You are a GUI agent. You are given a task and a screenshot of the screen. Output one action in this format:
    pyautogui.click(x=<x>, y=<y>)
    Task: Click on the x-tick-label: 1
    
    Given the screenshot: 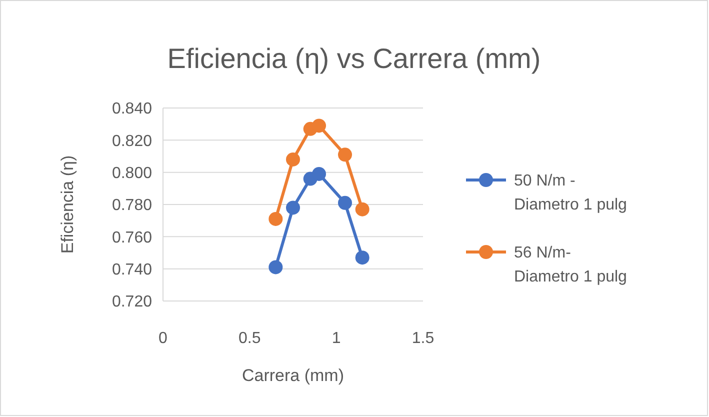 What is the action you would take?
    pyautogui.click(x=336, y=338)
    